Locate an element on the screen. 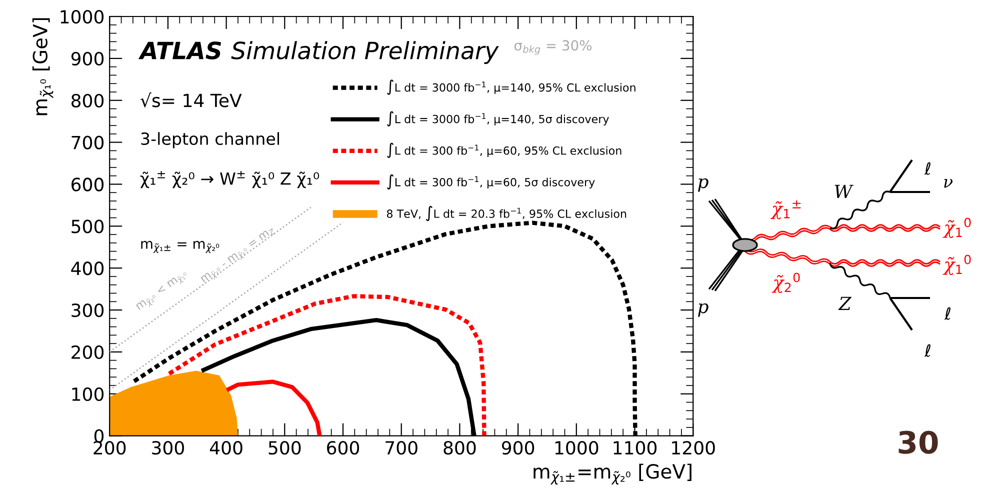 The height and width of the screenshot is (497, 981). y-tick-label: 800 is located at coordinates (88, 101).